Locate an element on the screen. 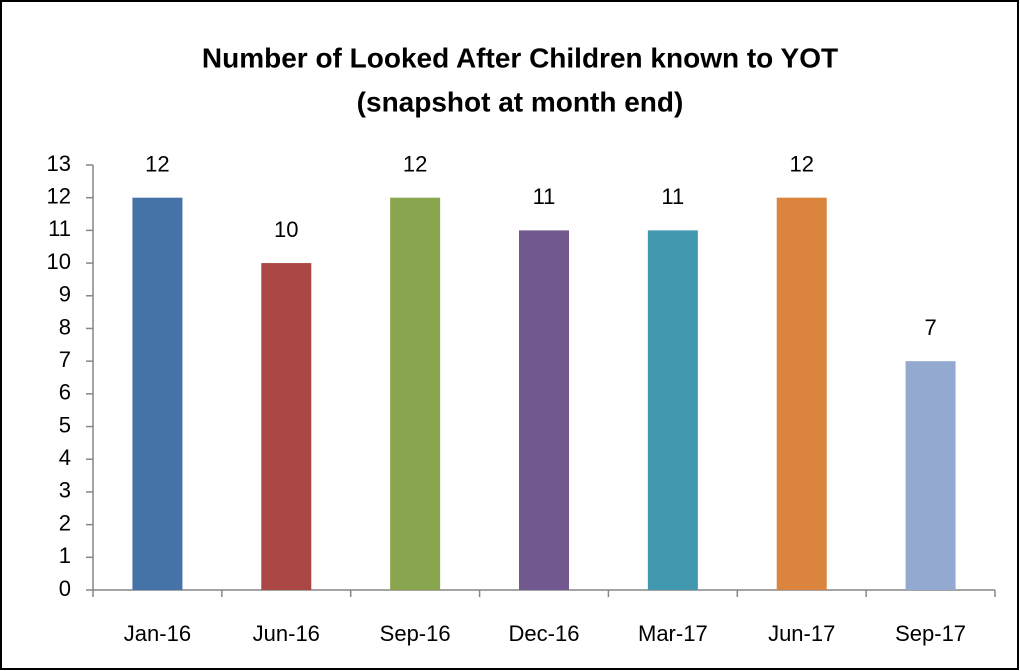 The width and height of the screenshot is (1020, 671). x-tick-label: Mar-17 is located at coordinates (673, 633).